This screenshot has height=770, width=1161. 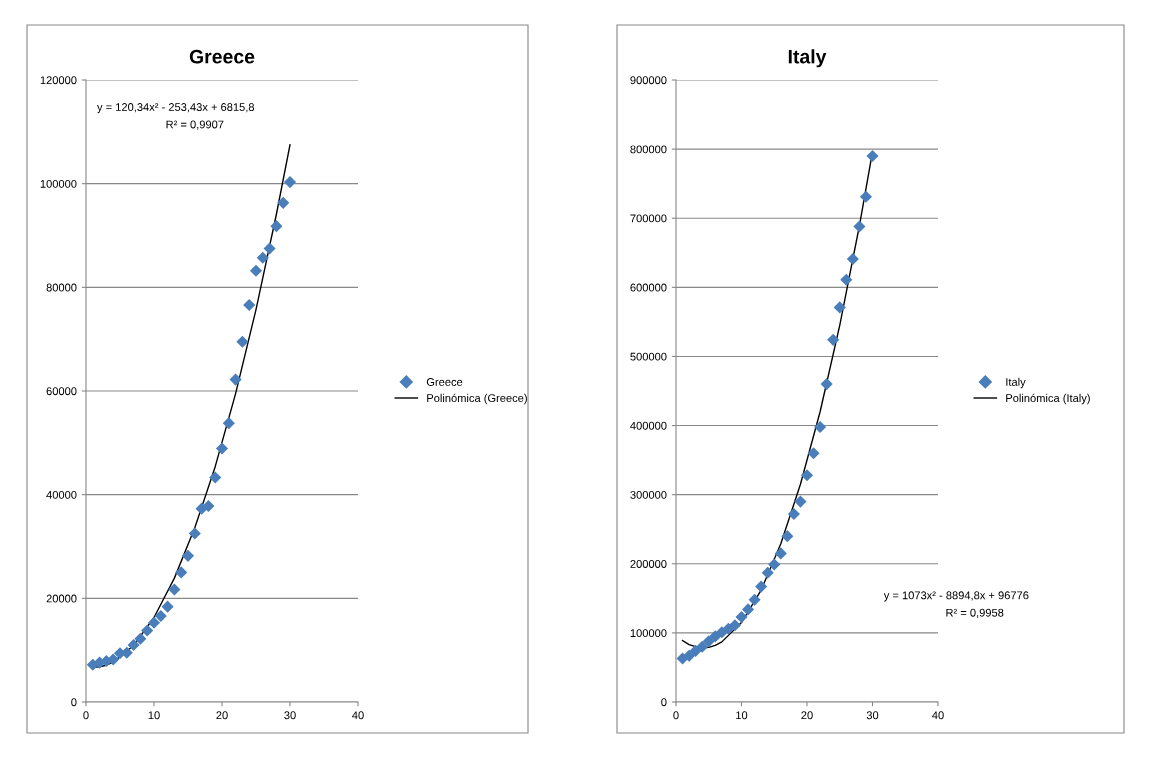 What do you see at coordinates (195, 125) in the screenshot?
I see `annotation: R² = 0,9907` at bounding box center [195, 125].